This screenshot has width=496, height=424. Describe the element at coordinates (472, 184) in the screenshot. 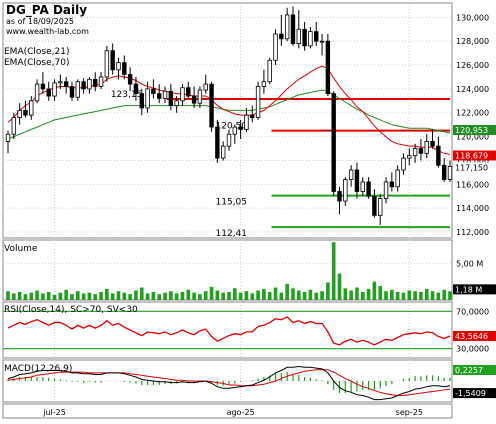

I see `price-tick-label: 116,000` at that location.